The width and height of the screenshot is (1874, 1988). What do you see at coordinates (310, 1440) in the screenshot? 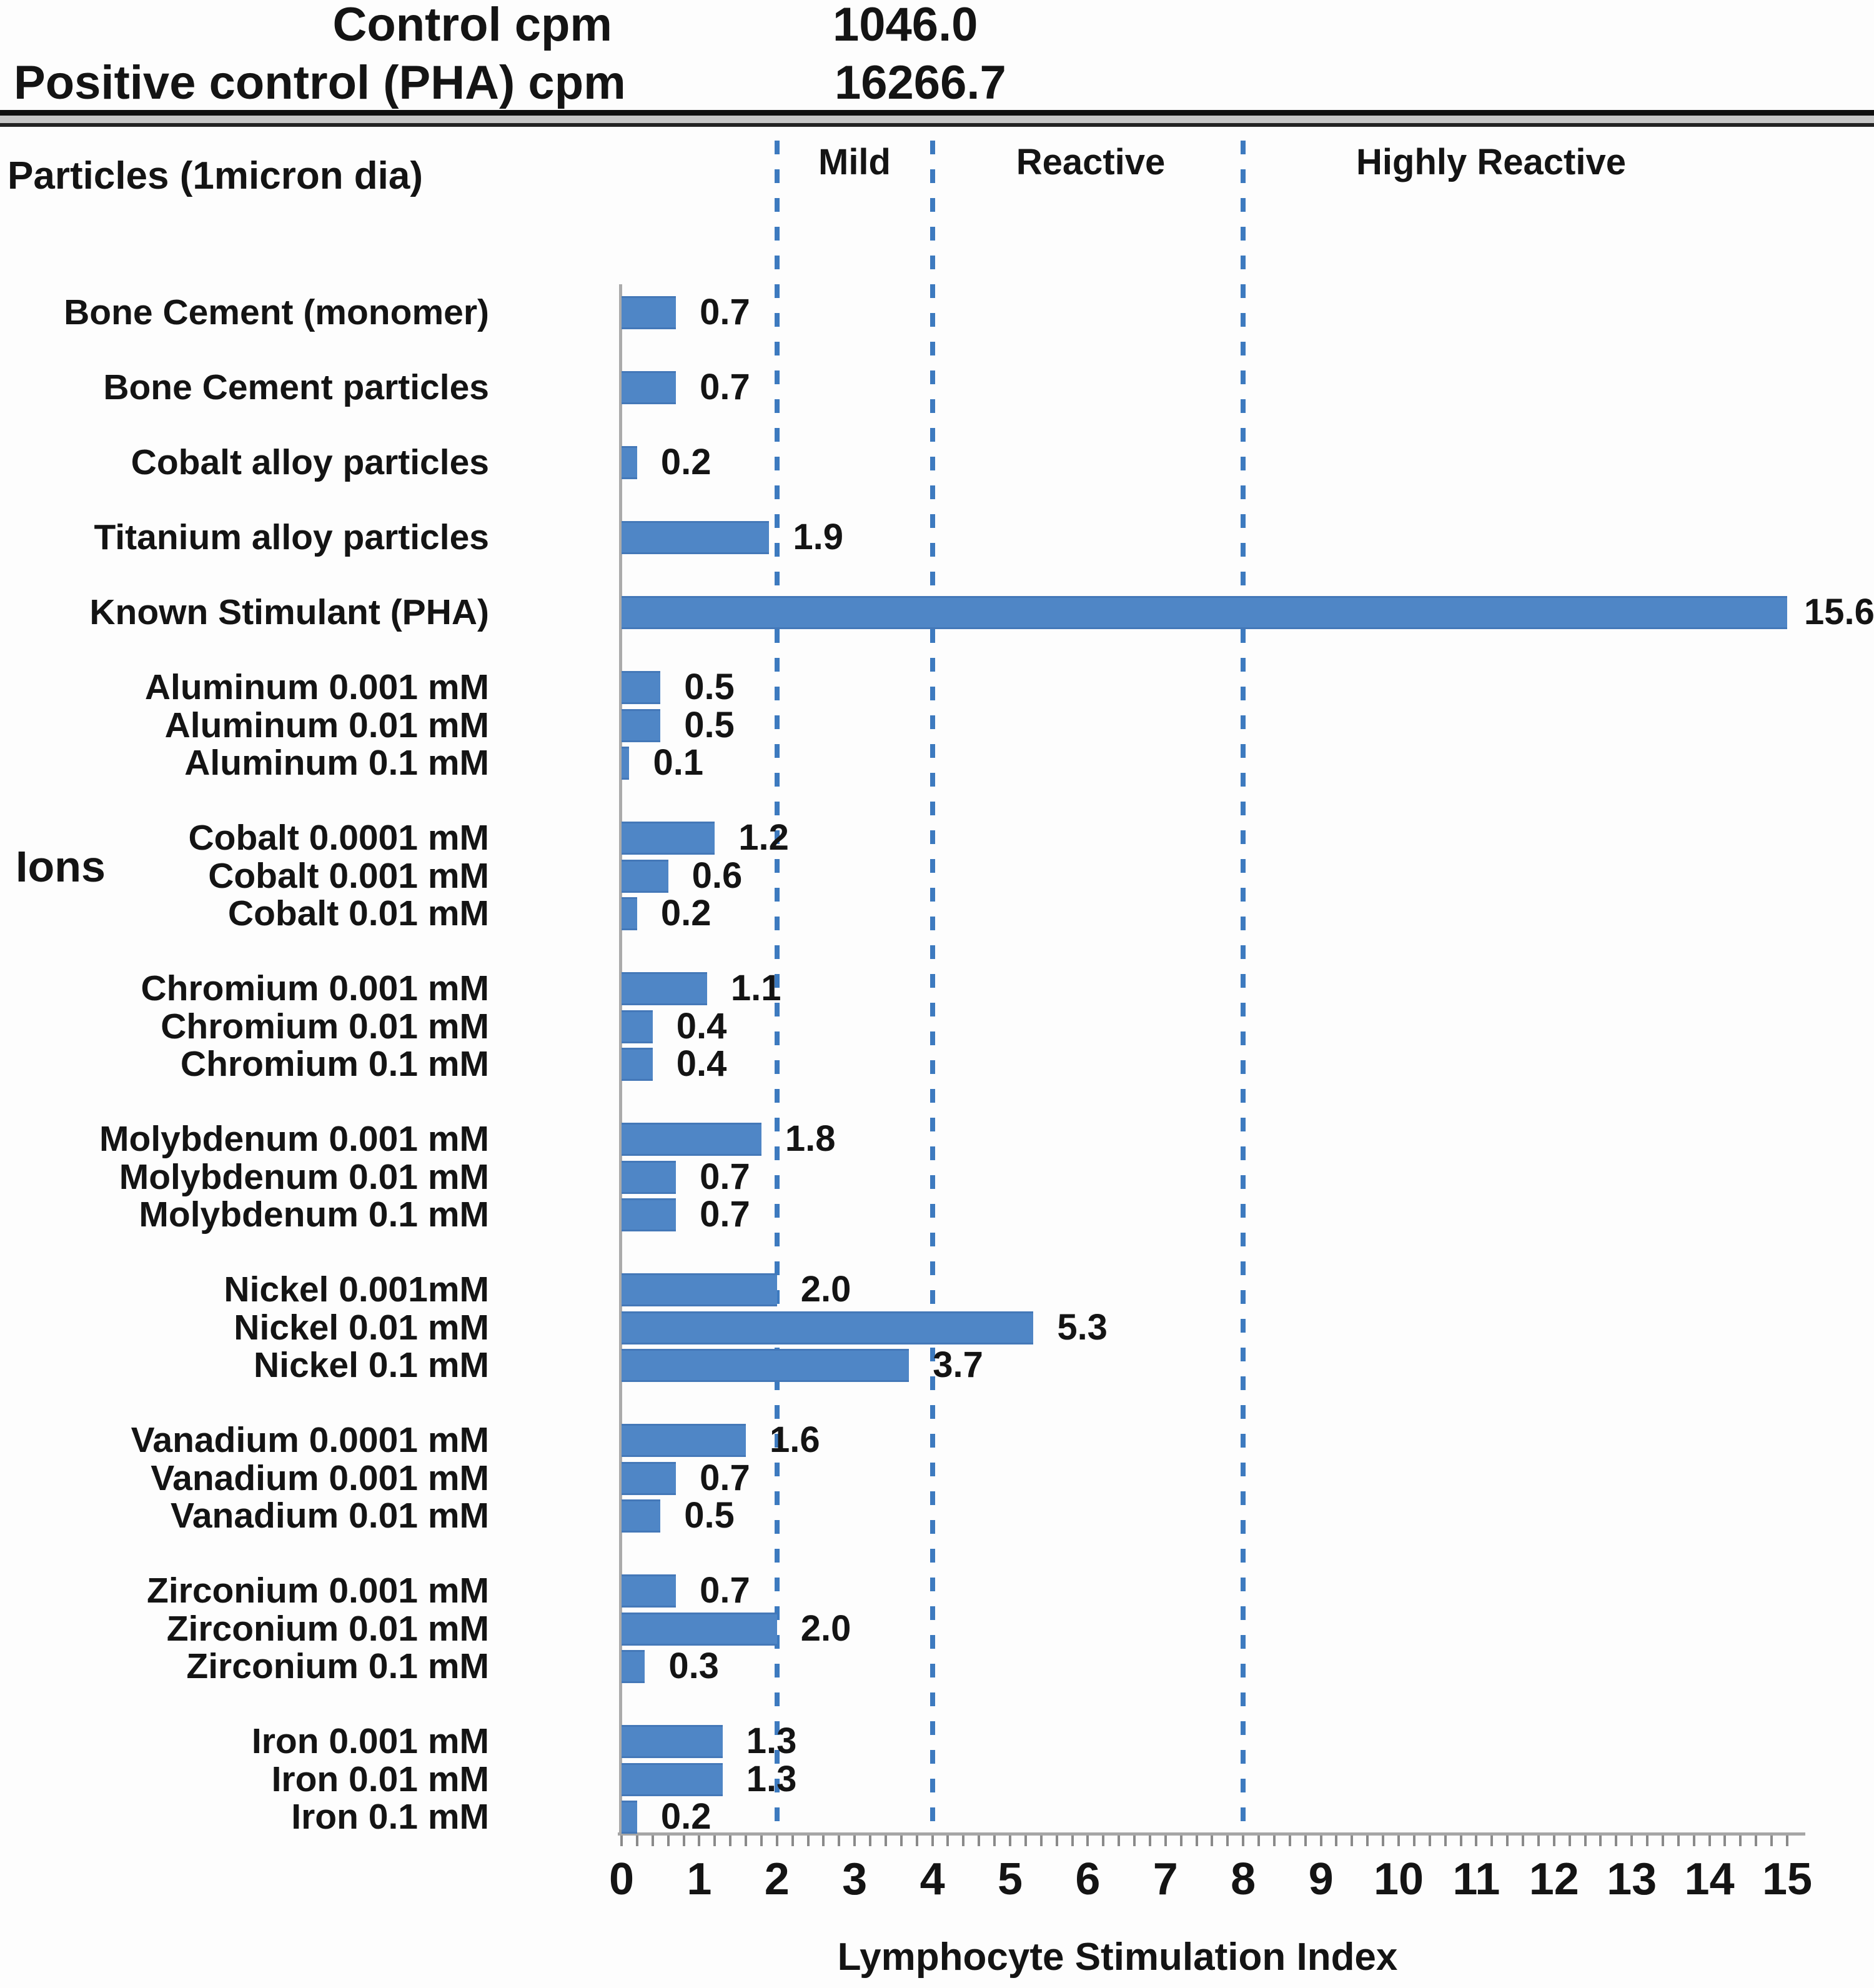
I see `category-label: Vanadium 0.0001 mM` at bounding box center [310, 1440].